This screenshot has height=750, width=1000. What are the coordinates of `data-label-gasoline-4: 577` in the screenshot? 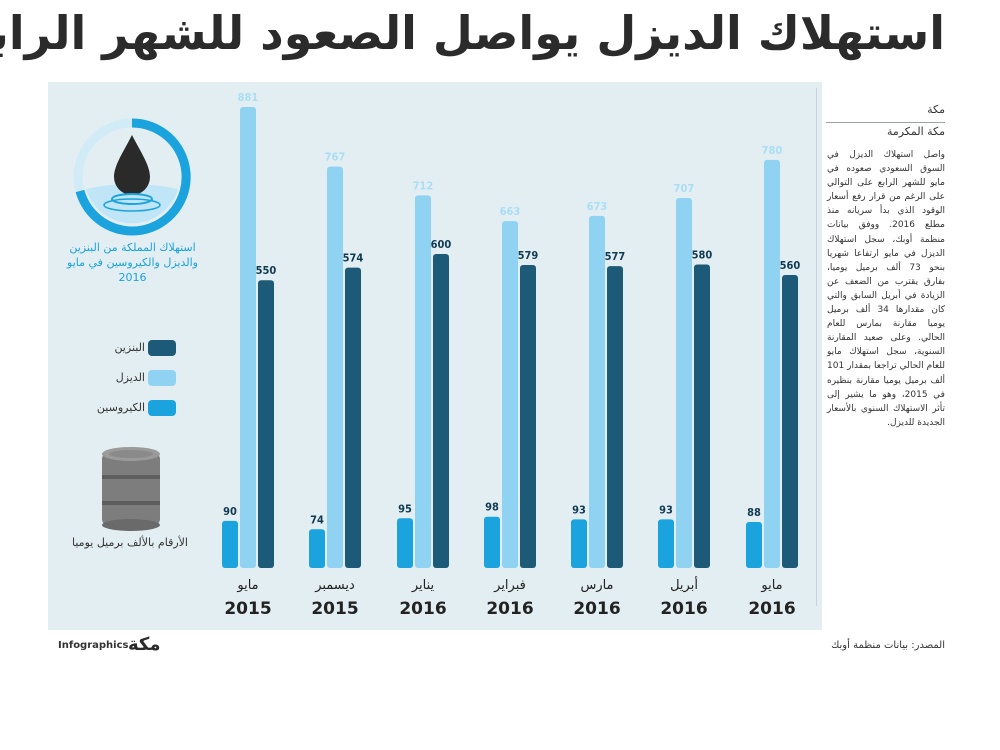 It's located at (615, 256).